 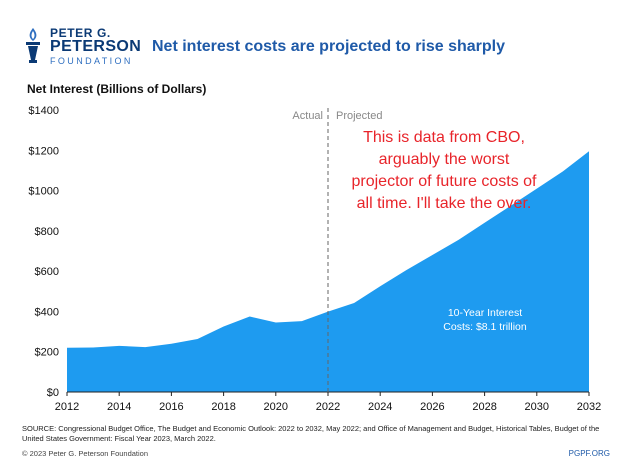 I want to click on y-tick-label: $1200, so click(x=43, y=151).